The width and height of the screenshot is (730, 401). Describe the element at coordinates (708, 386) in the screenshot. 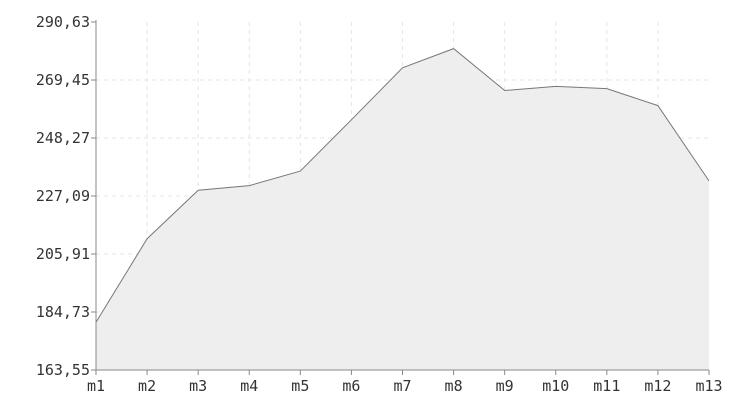

I see `x-tick-label: m13` at that location.